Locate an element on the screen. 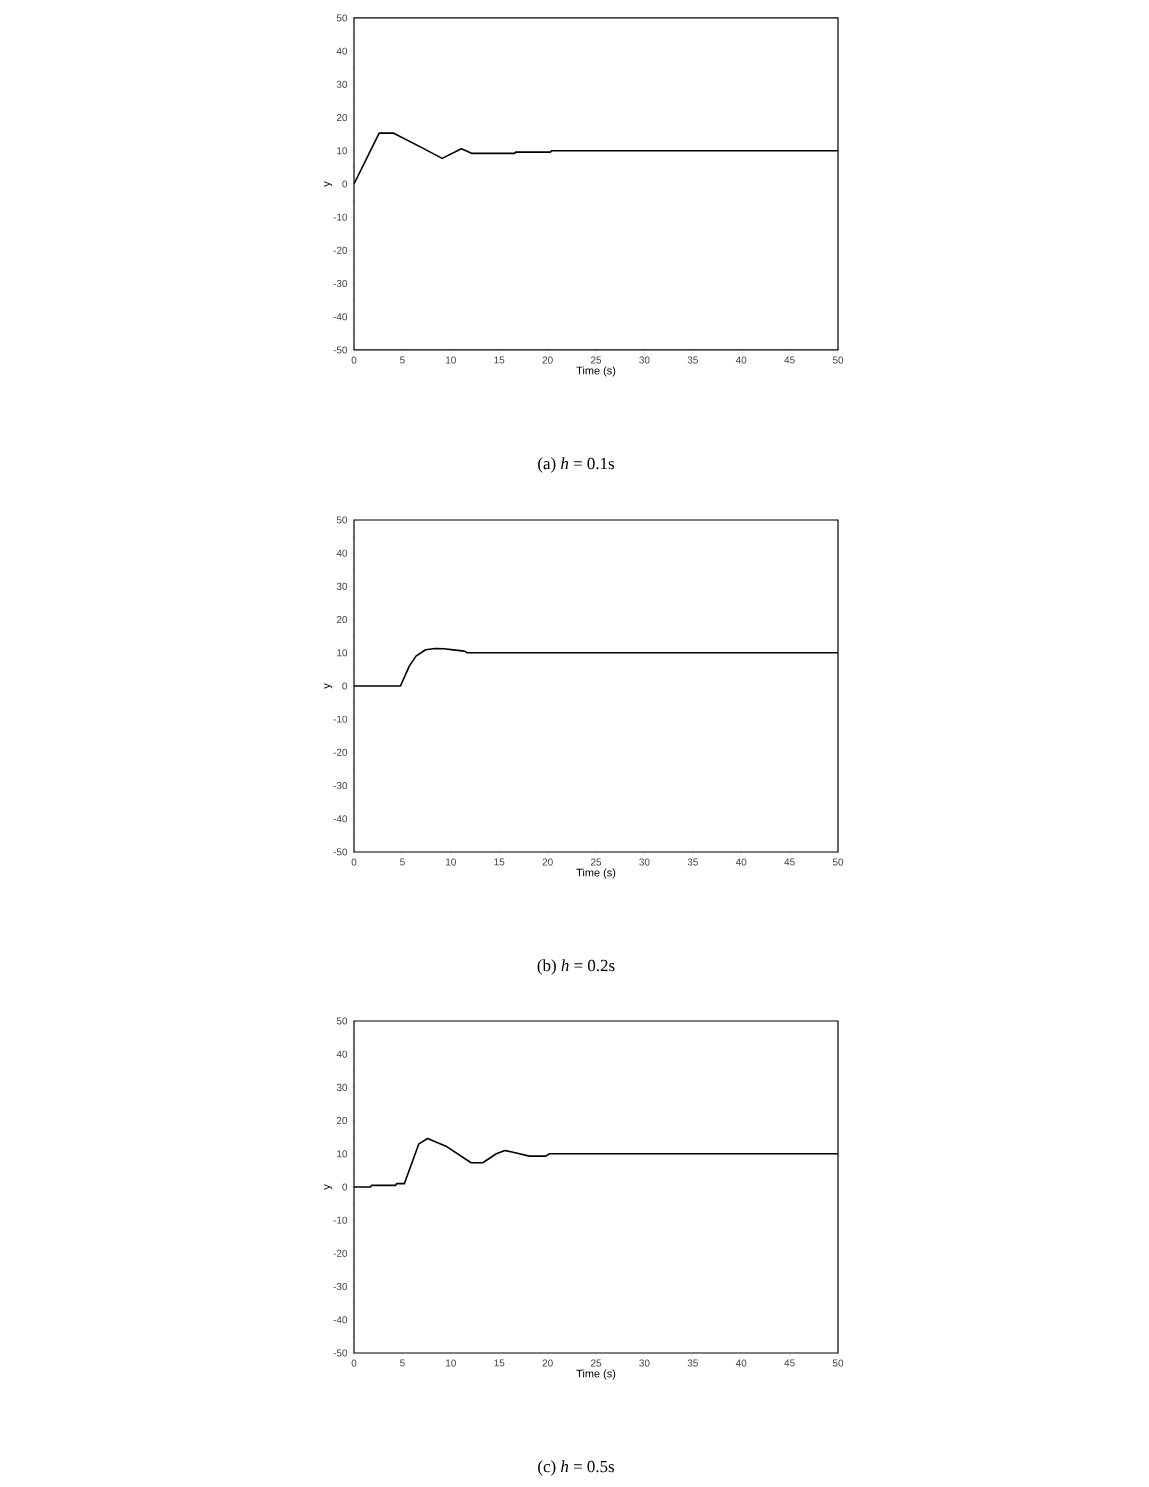 The height and width of the screenshot is (1487, 1149). text: (c) h = 0.5s is located at coordinates (576, 1468).